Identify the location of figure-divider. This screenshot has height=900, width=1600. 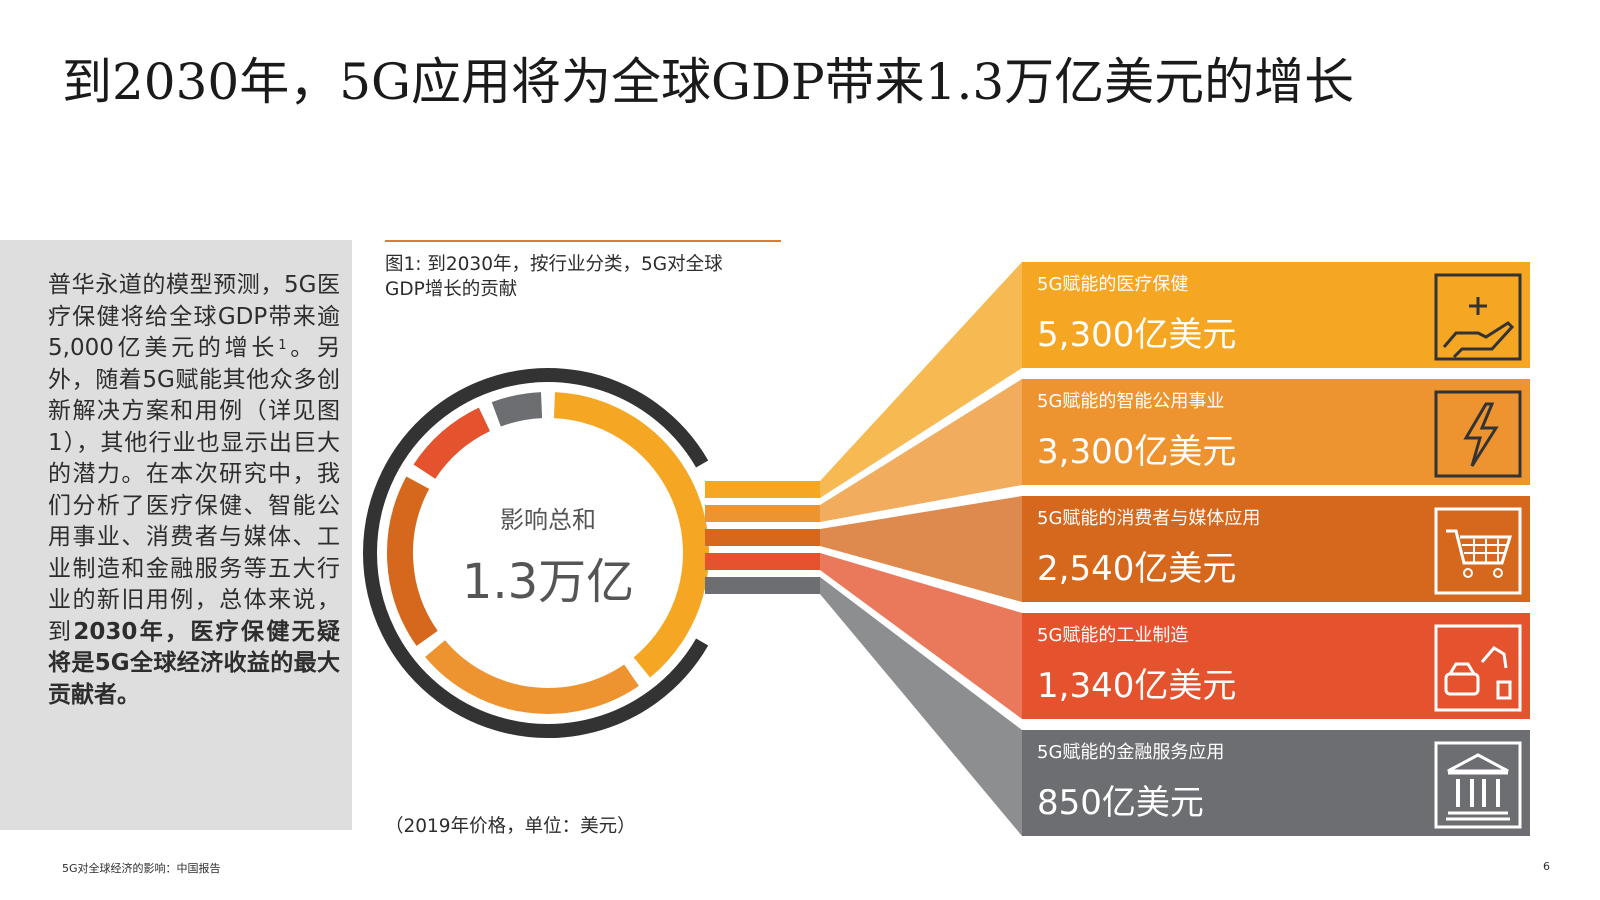
(583, 241).